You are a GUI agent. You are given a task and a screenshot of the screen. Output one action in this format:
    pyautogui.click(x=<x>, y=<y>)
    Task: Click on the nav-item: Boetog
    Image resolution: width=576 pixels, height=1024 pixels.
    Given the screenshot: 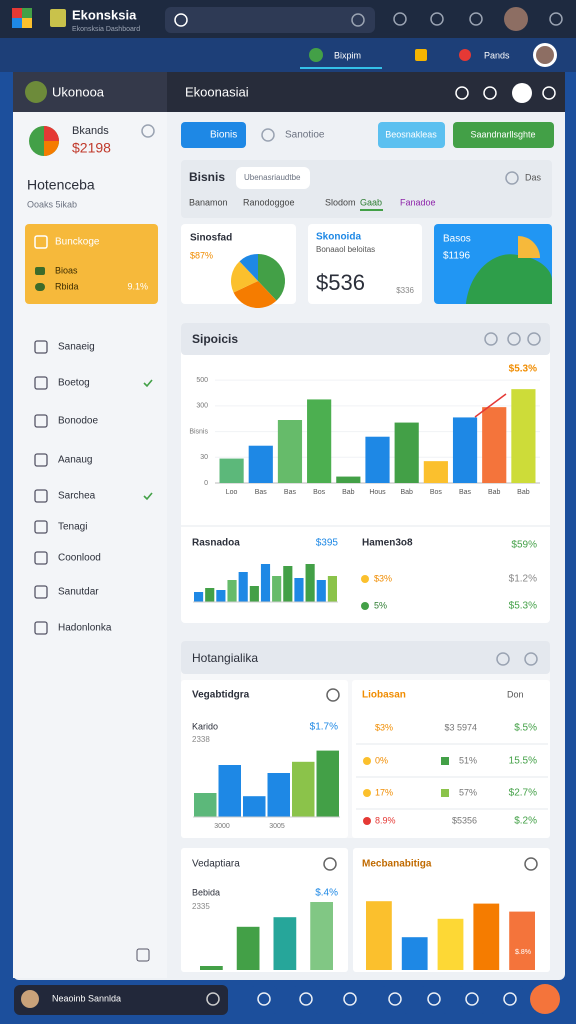 What is the action you would take?
    pyautogui.click(x=74, y=383)
    